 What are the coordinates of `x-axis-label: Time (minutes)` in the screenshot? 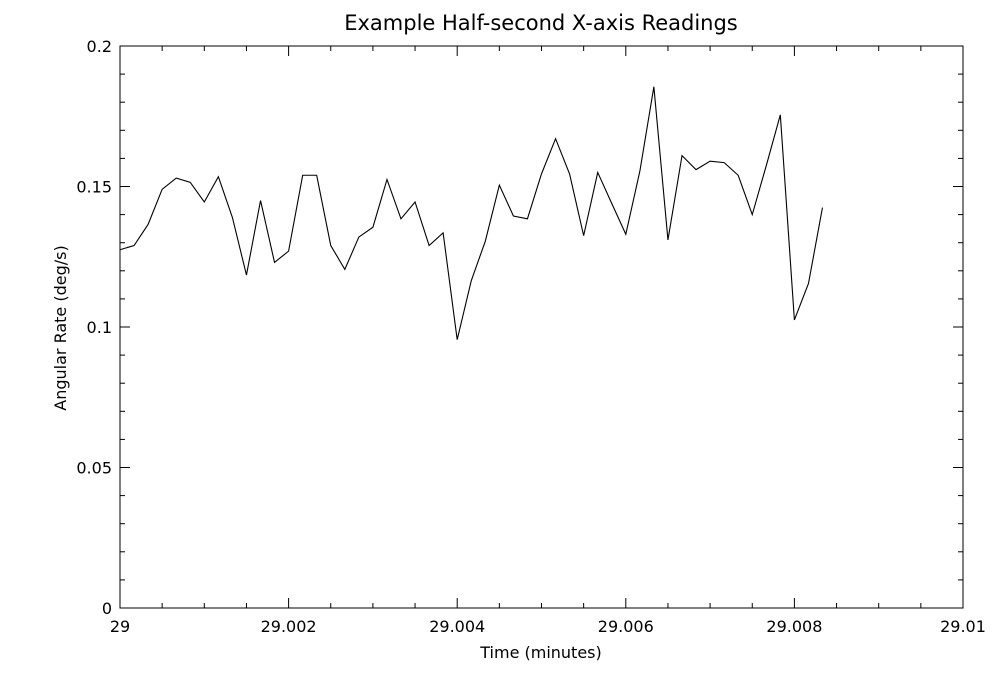 It's located at (540, 652).